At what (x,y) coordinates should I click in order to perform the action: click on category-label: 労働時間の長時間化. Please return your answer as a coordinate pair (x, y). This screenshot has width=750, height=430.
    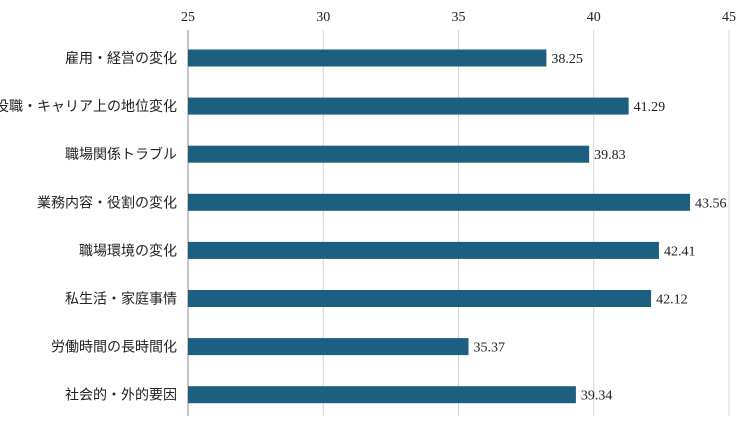
    Looking at the image, I should click on (114, 348).